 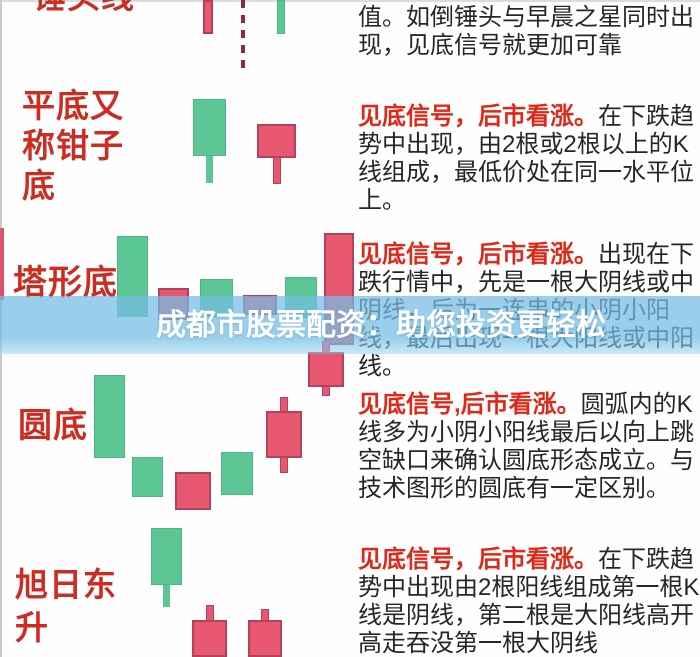 What do you see at coordinates (2, 264) in the screenshot?
I see `cropped-candle-sliver` at bounding box center [2, 264].